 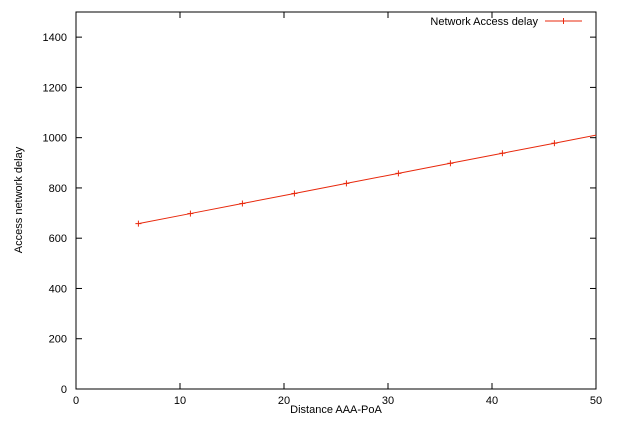 I want to click on y-tick-label: 1400, so click(x=55, y=38).